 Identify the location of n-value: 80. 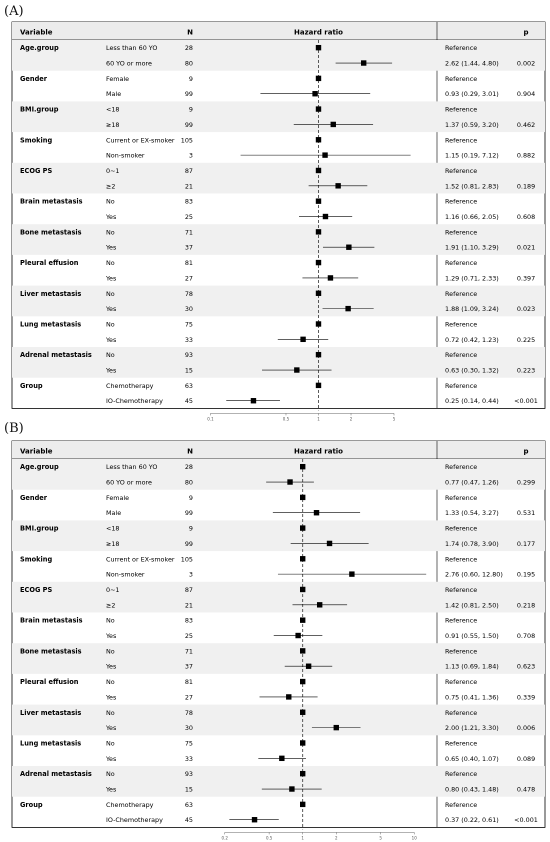
(189, 483).